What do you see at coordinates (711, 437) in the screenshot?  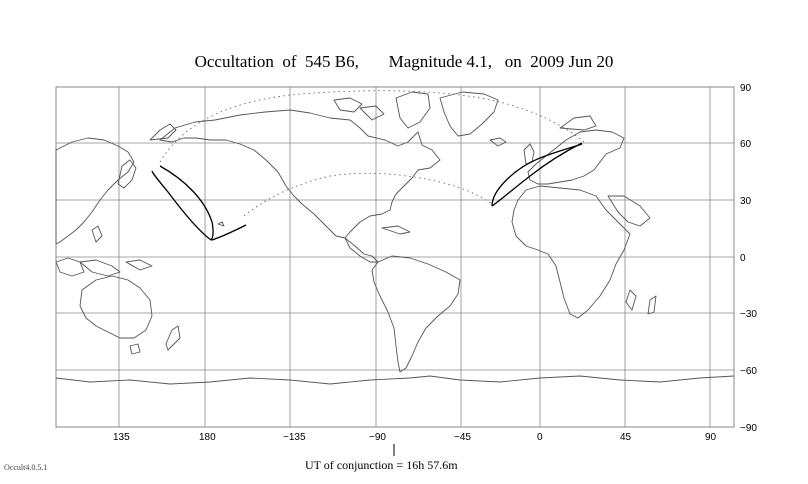 I see `lon-tick: 90` at bounding box center [711, 437].